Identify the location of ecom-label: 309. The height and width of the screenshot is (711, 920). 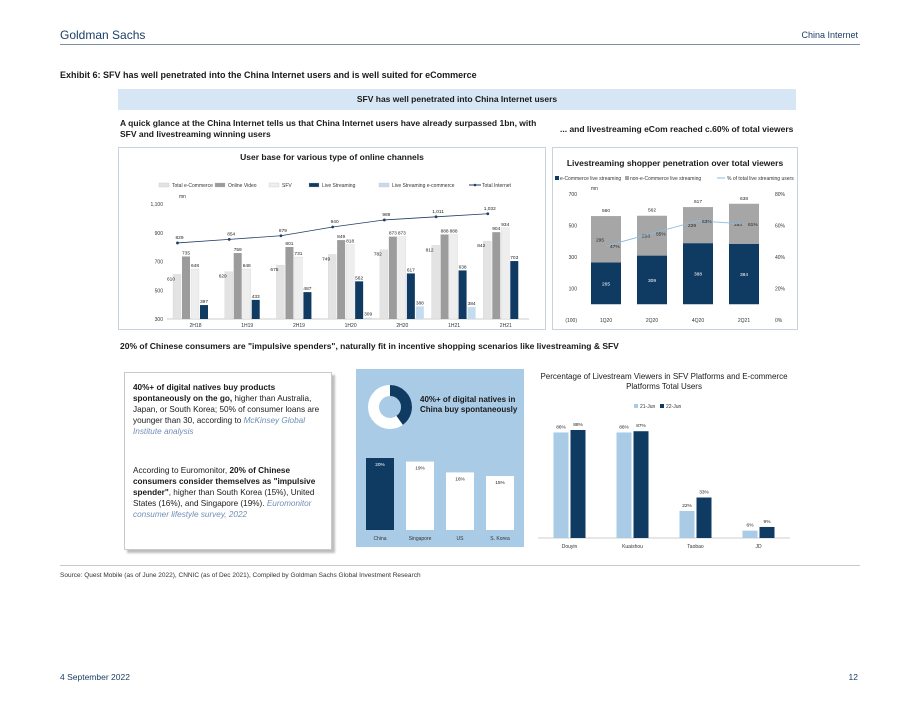
(652, 281).